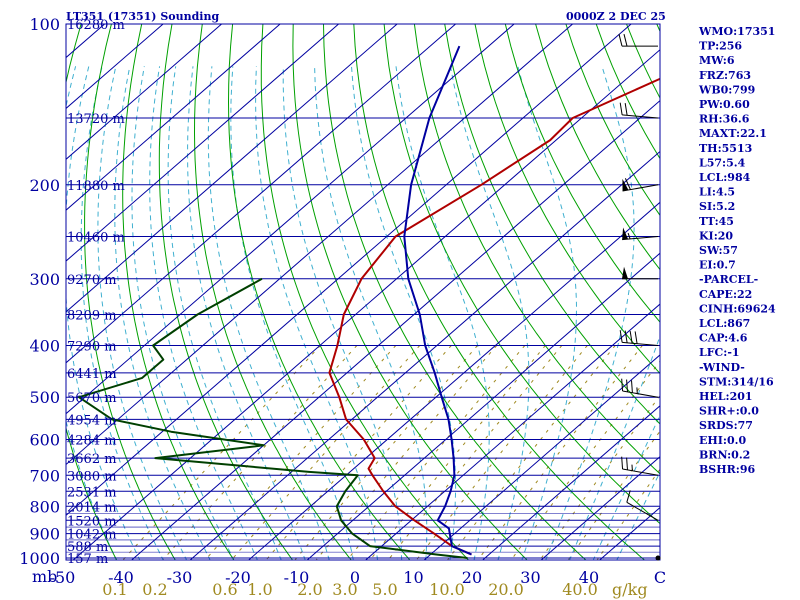  Describe the element at coordinates (180, 577) in the screenshot. I see `temperature-tick-label: -30` at that location.